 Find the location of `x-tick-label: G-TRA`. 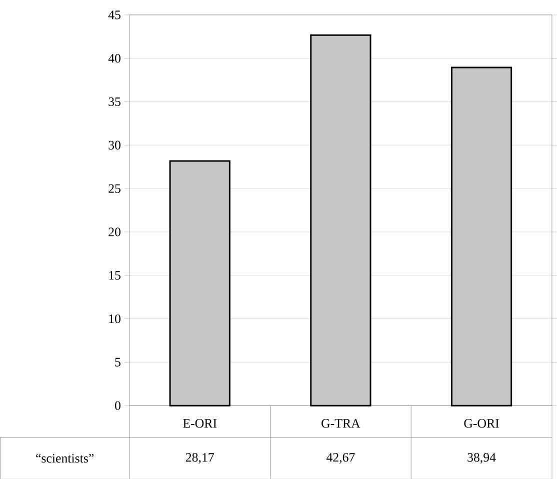

x-tick-label: G-TRA is located at coordinates (341, 423).